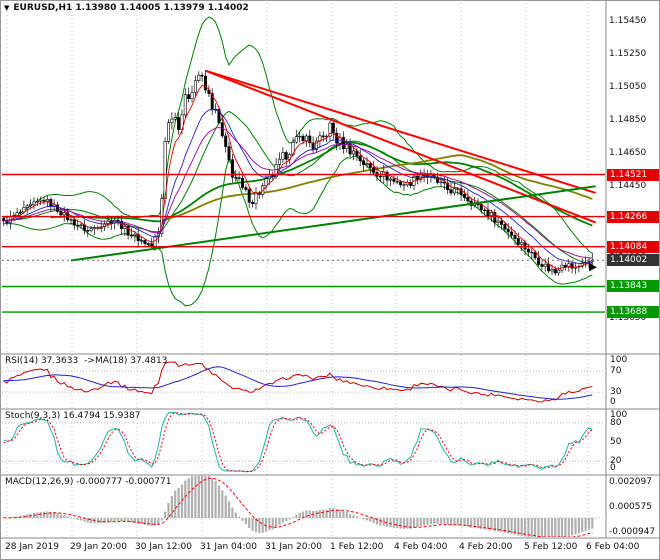  I want to click on price-axis, so click(632, 269).